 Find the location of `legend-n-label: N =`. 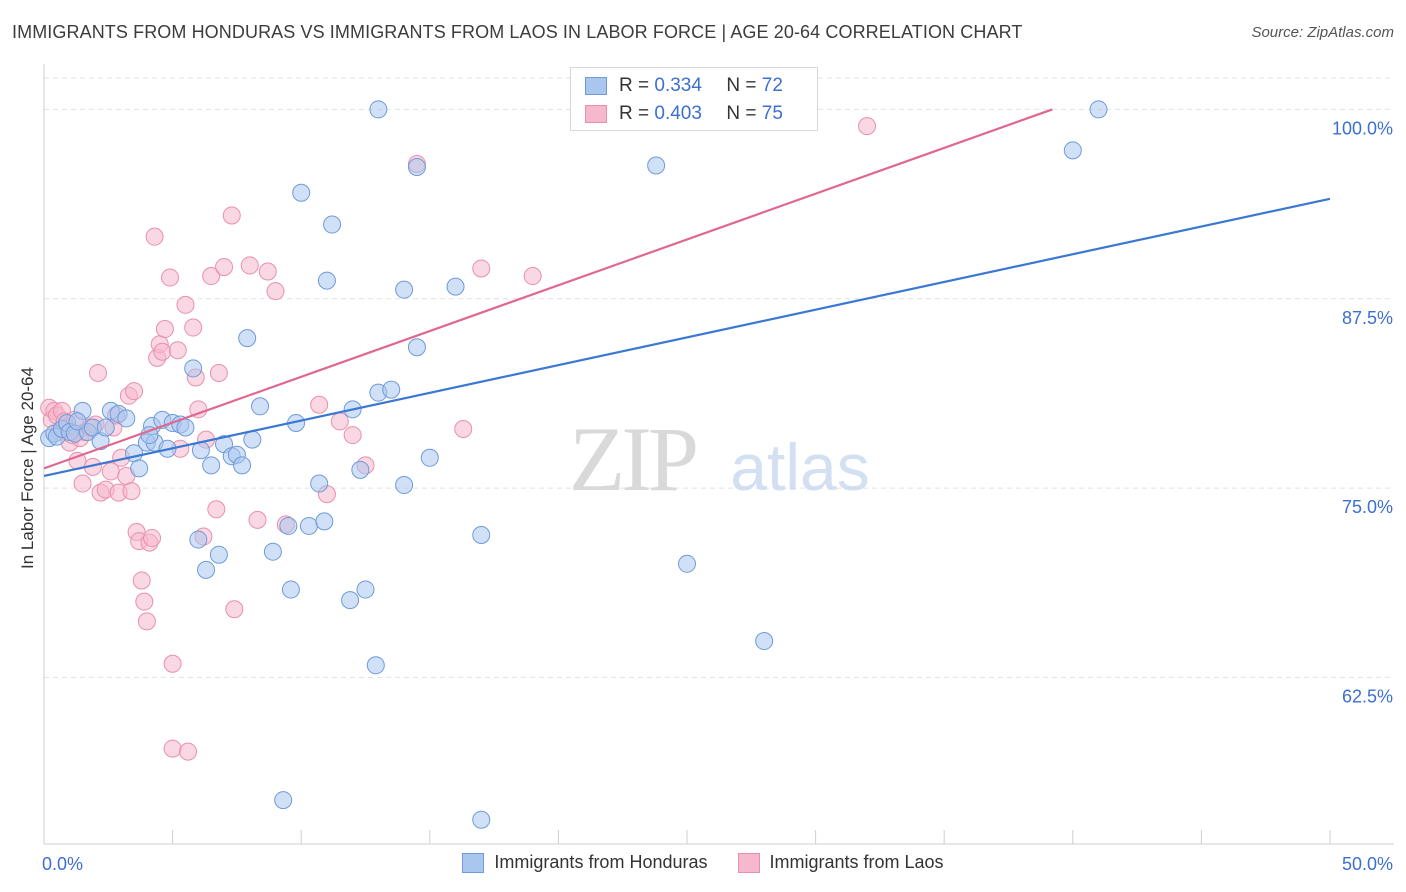

legend-n-label: N = is located at coordinates (741, 113).